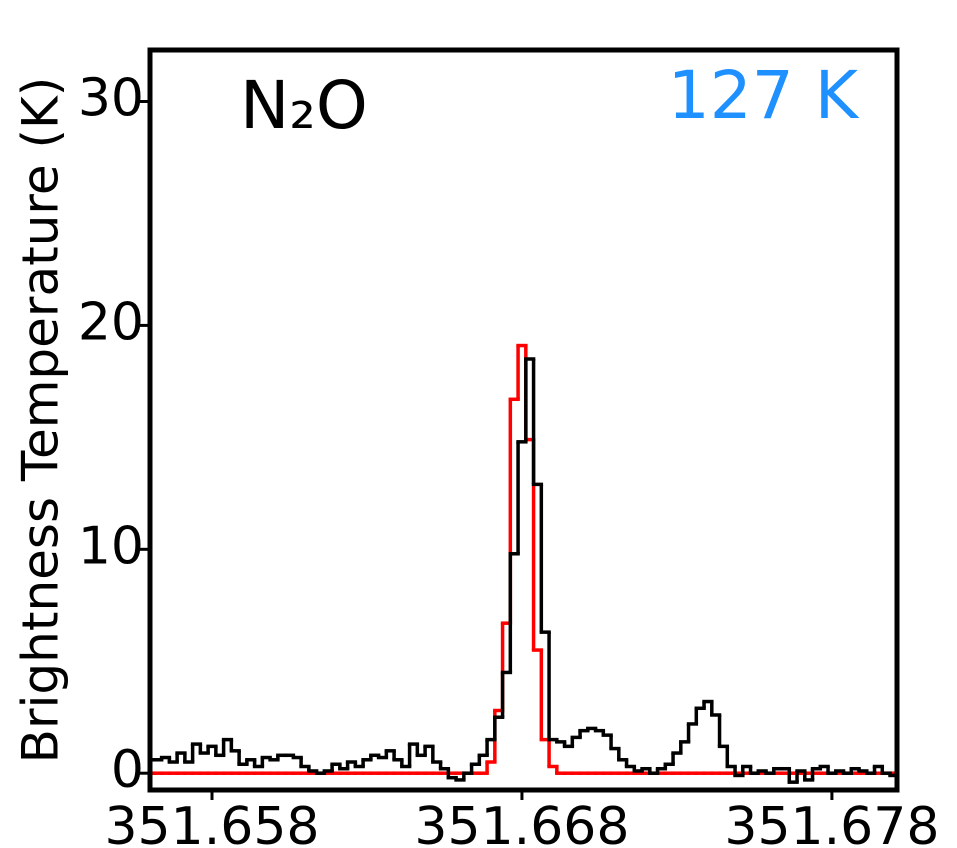  What do you see at coordinates (41, 420) in the screenshot?
I see `y-axis-label: Brightness Temperature (K)` at bounding box center [41, 420].